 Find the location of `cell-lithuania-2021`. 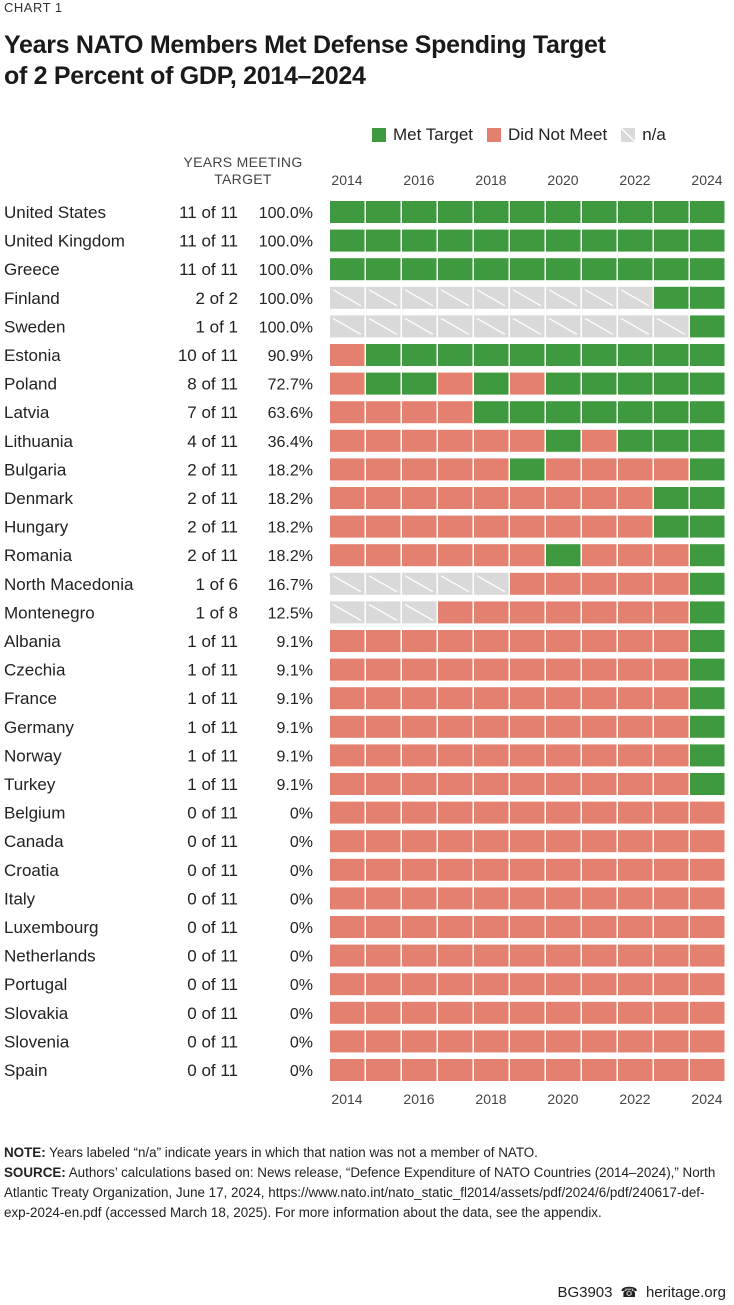

cell-lithuania-2021 is located at coordinates (599, 440).